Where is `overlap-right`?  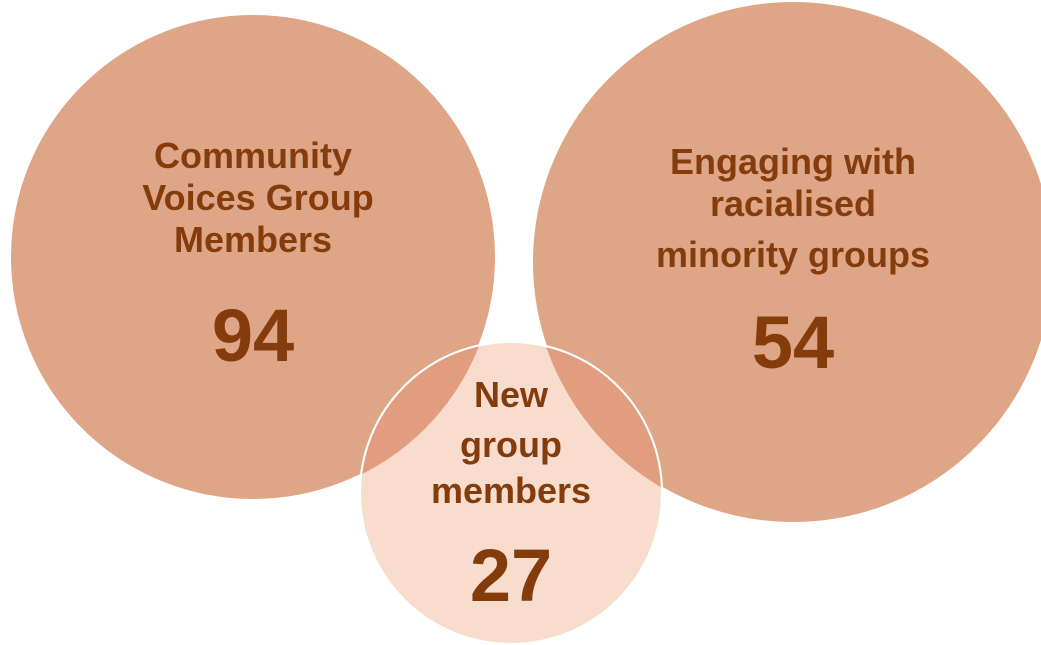
overlap-right is located at coordinates (597, 432).